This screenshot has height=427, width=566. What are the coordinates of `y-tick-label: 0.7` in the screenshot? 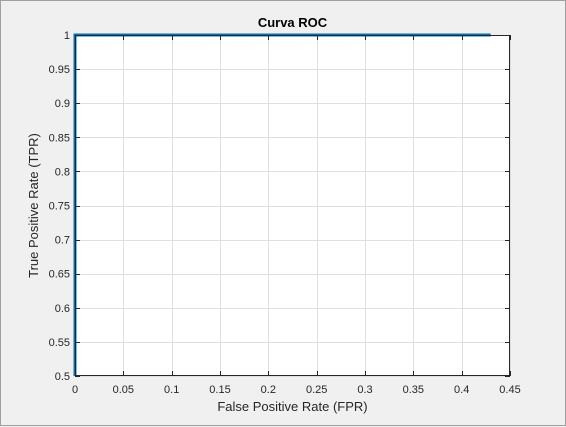 It's located at (62, 241).